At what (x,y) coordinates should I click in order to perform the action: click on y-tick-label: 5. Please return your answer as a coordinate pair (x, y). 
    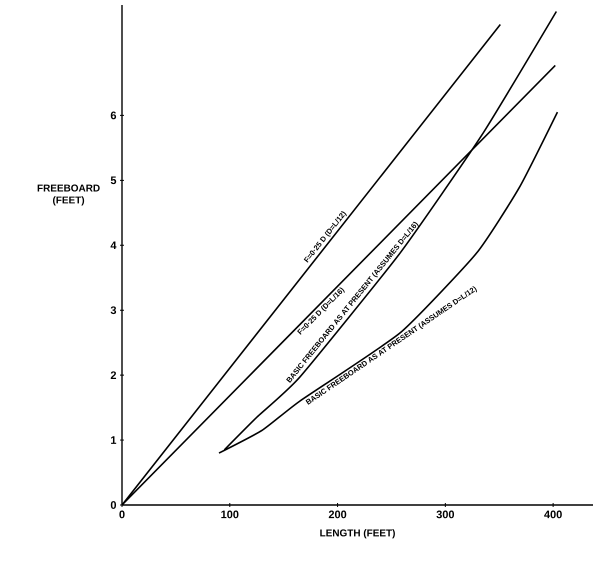
    Looking at the image, I should click on (113, 180).